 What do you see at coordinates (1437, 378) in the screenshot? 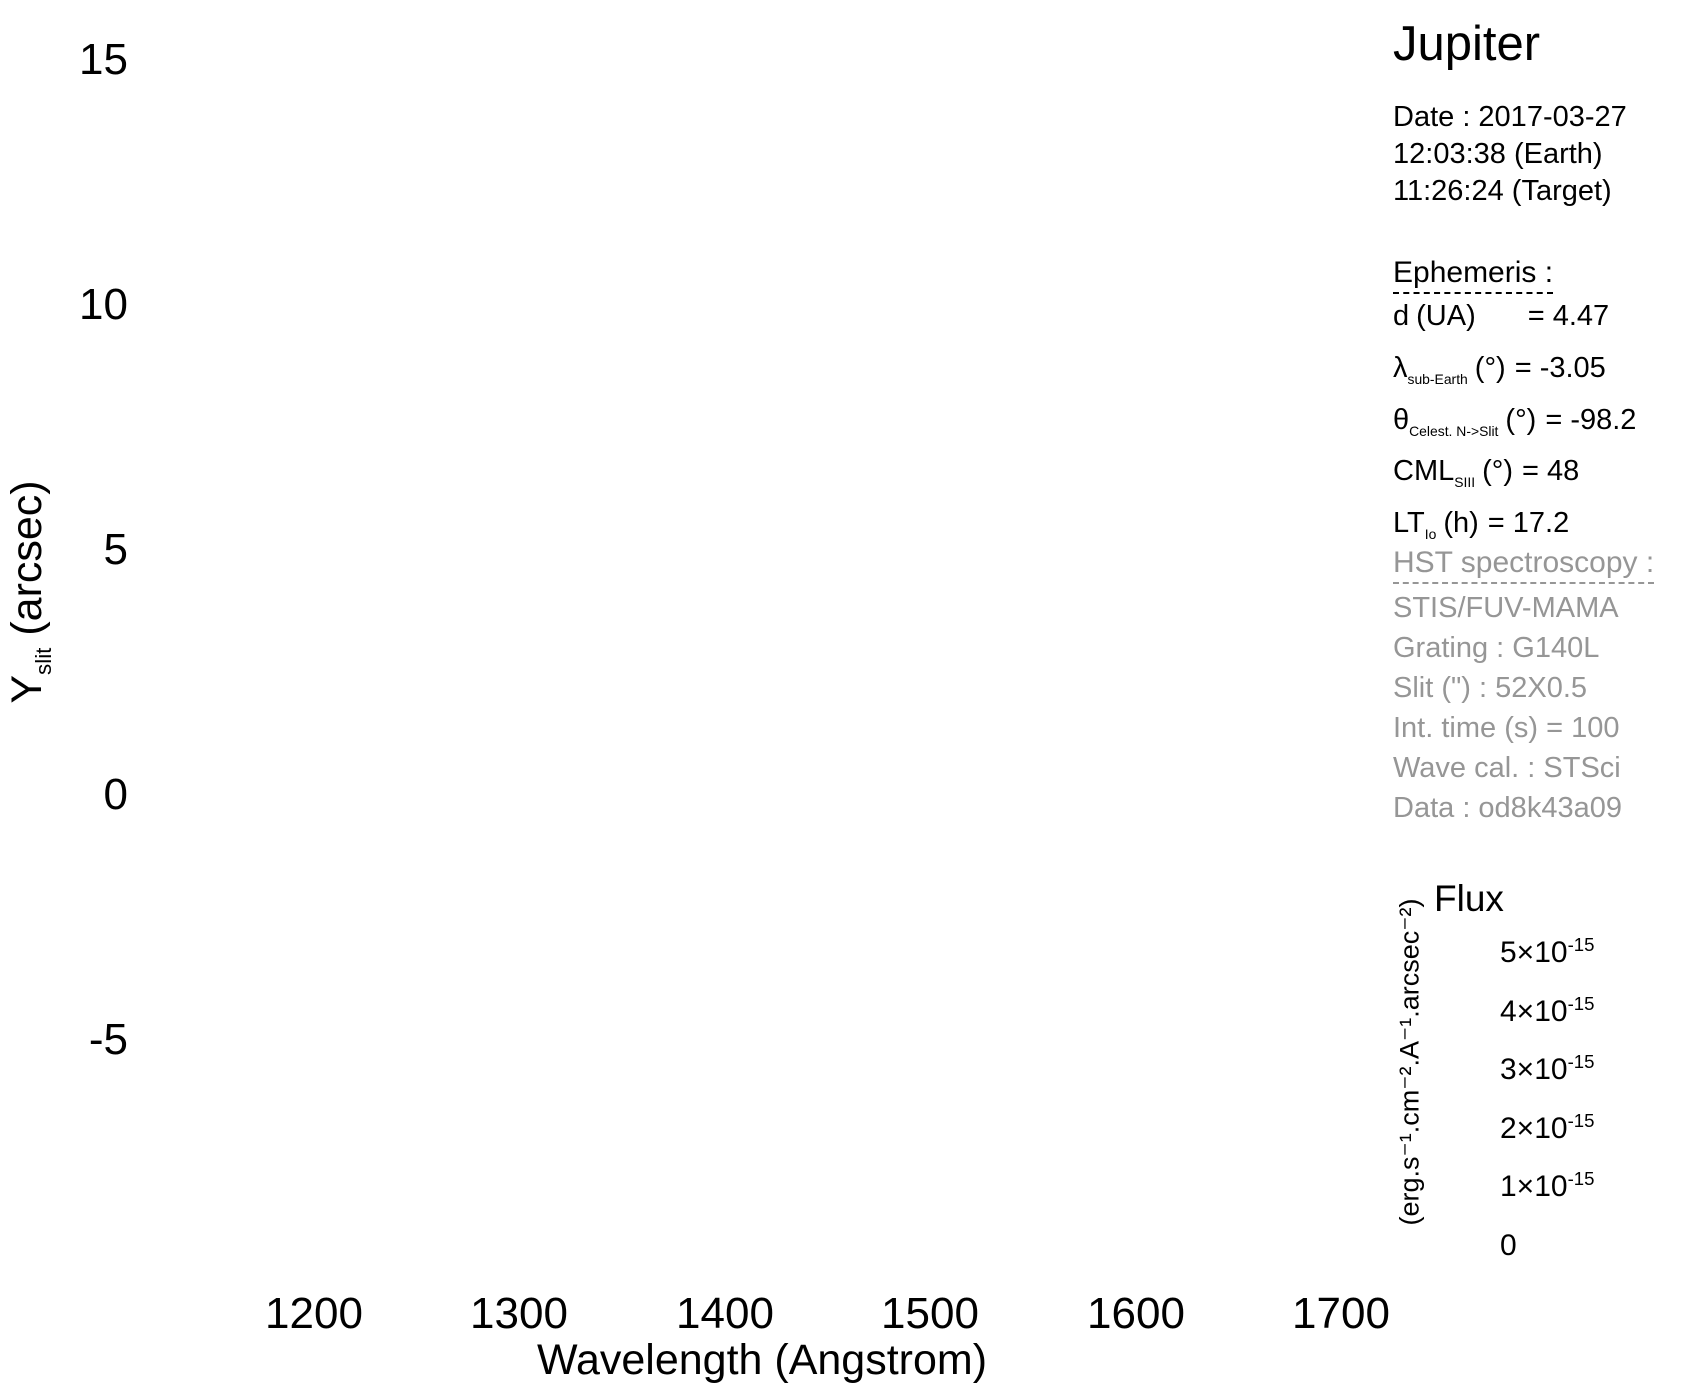
I see `eph-symbol-sub: sub-Earth` at bounding box center [1437, 378].